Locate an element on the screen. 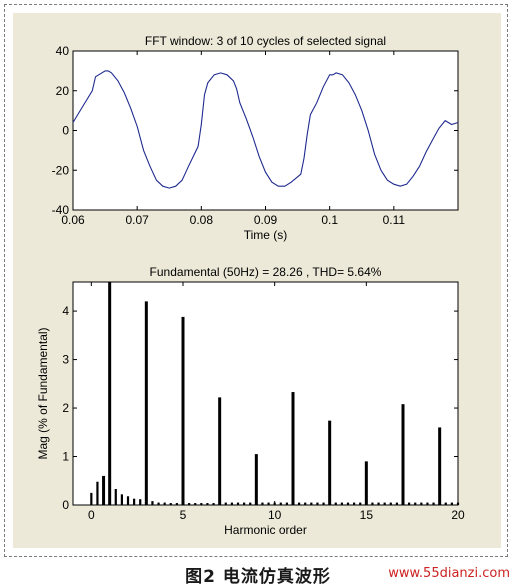 This screenshot has width=516, height=588. y-axis-label: Mag (% of Fundamental) is located at coordinates (43, 393).